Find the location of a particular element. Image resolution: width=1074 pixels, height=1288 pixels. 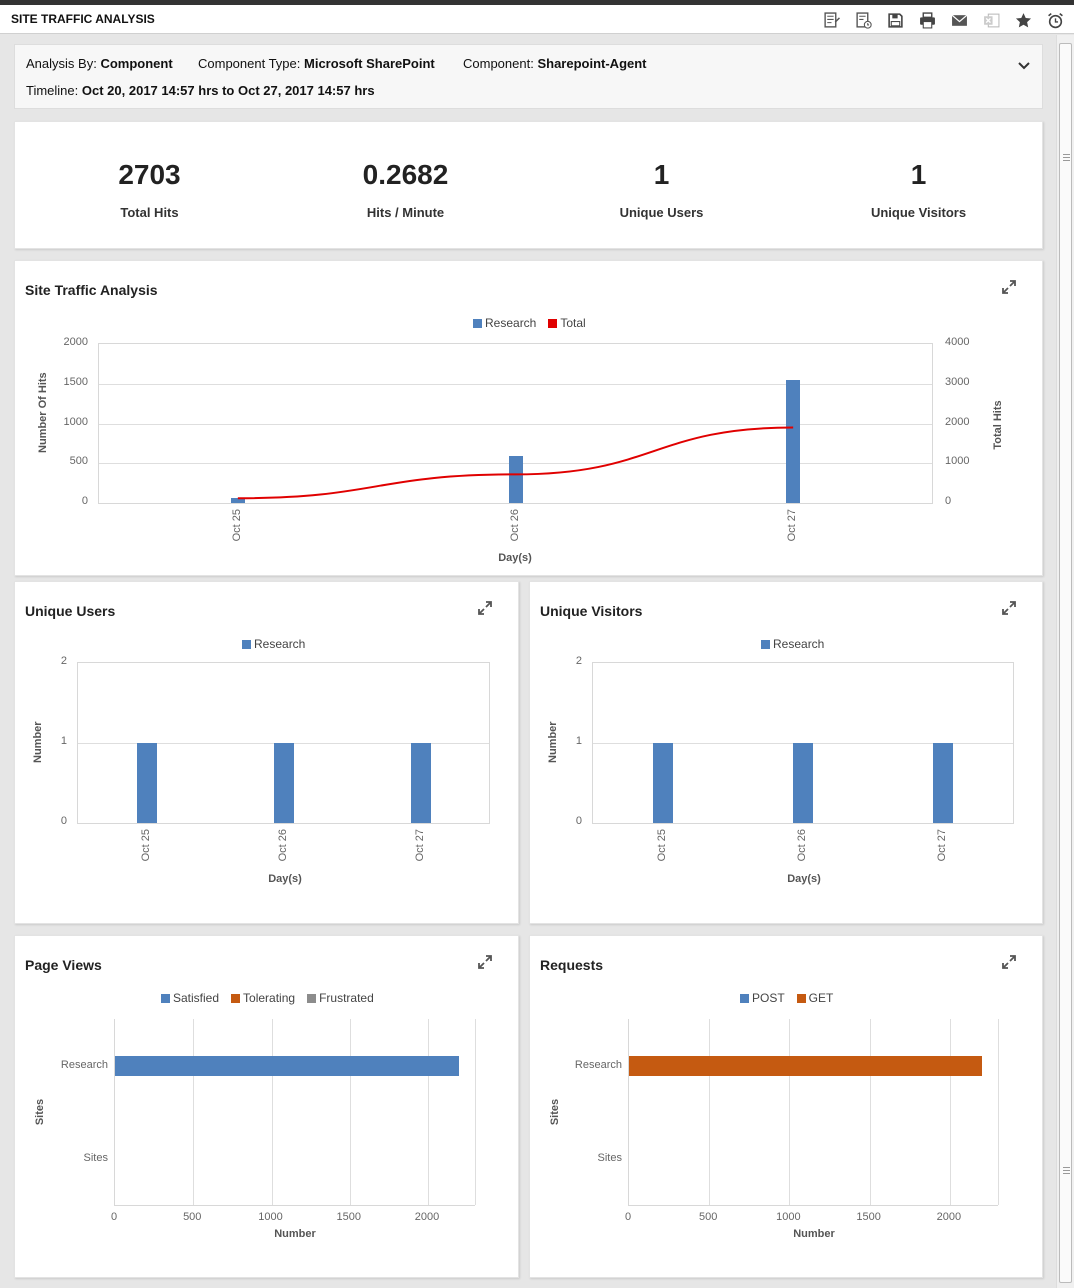

y-tick-label: 1500 is located at coordinates (75, 381).